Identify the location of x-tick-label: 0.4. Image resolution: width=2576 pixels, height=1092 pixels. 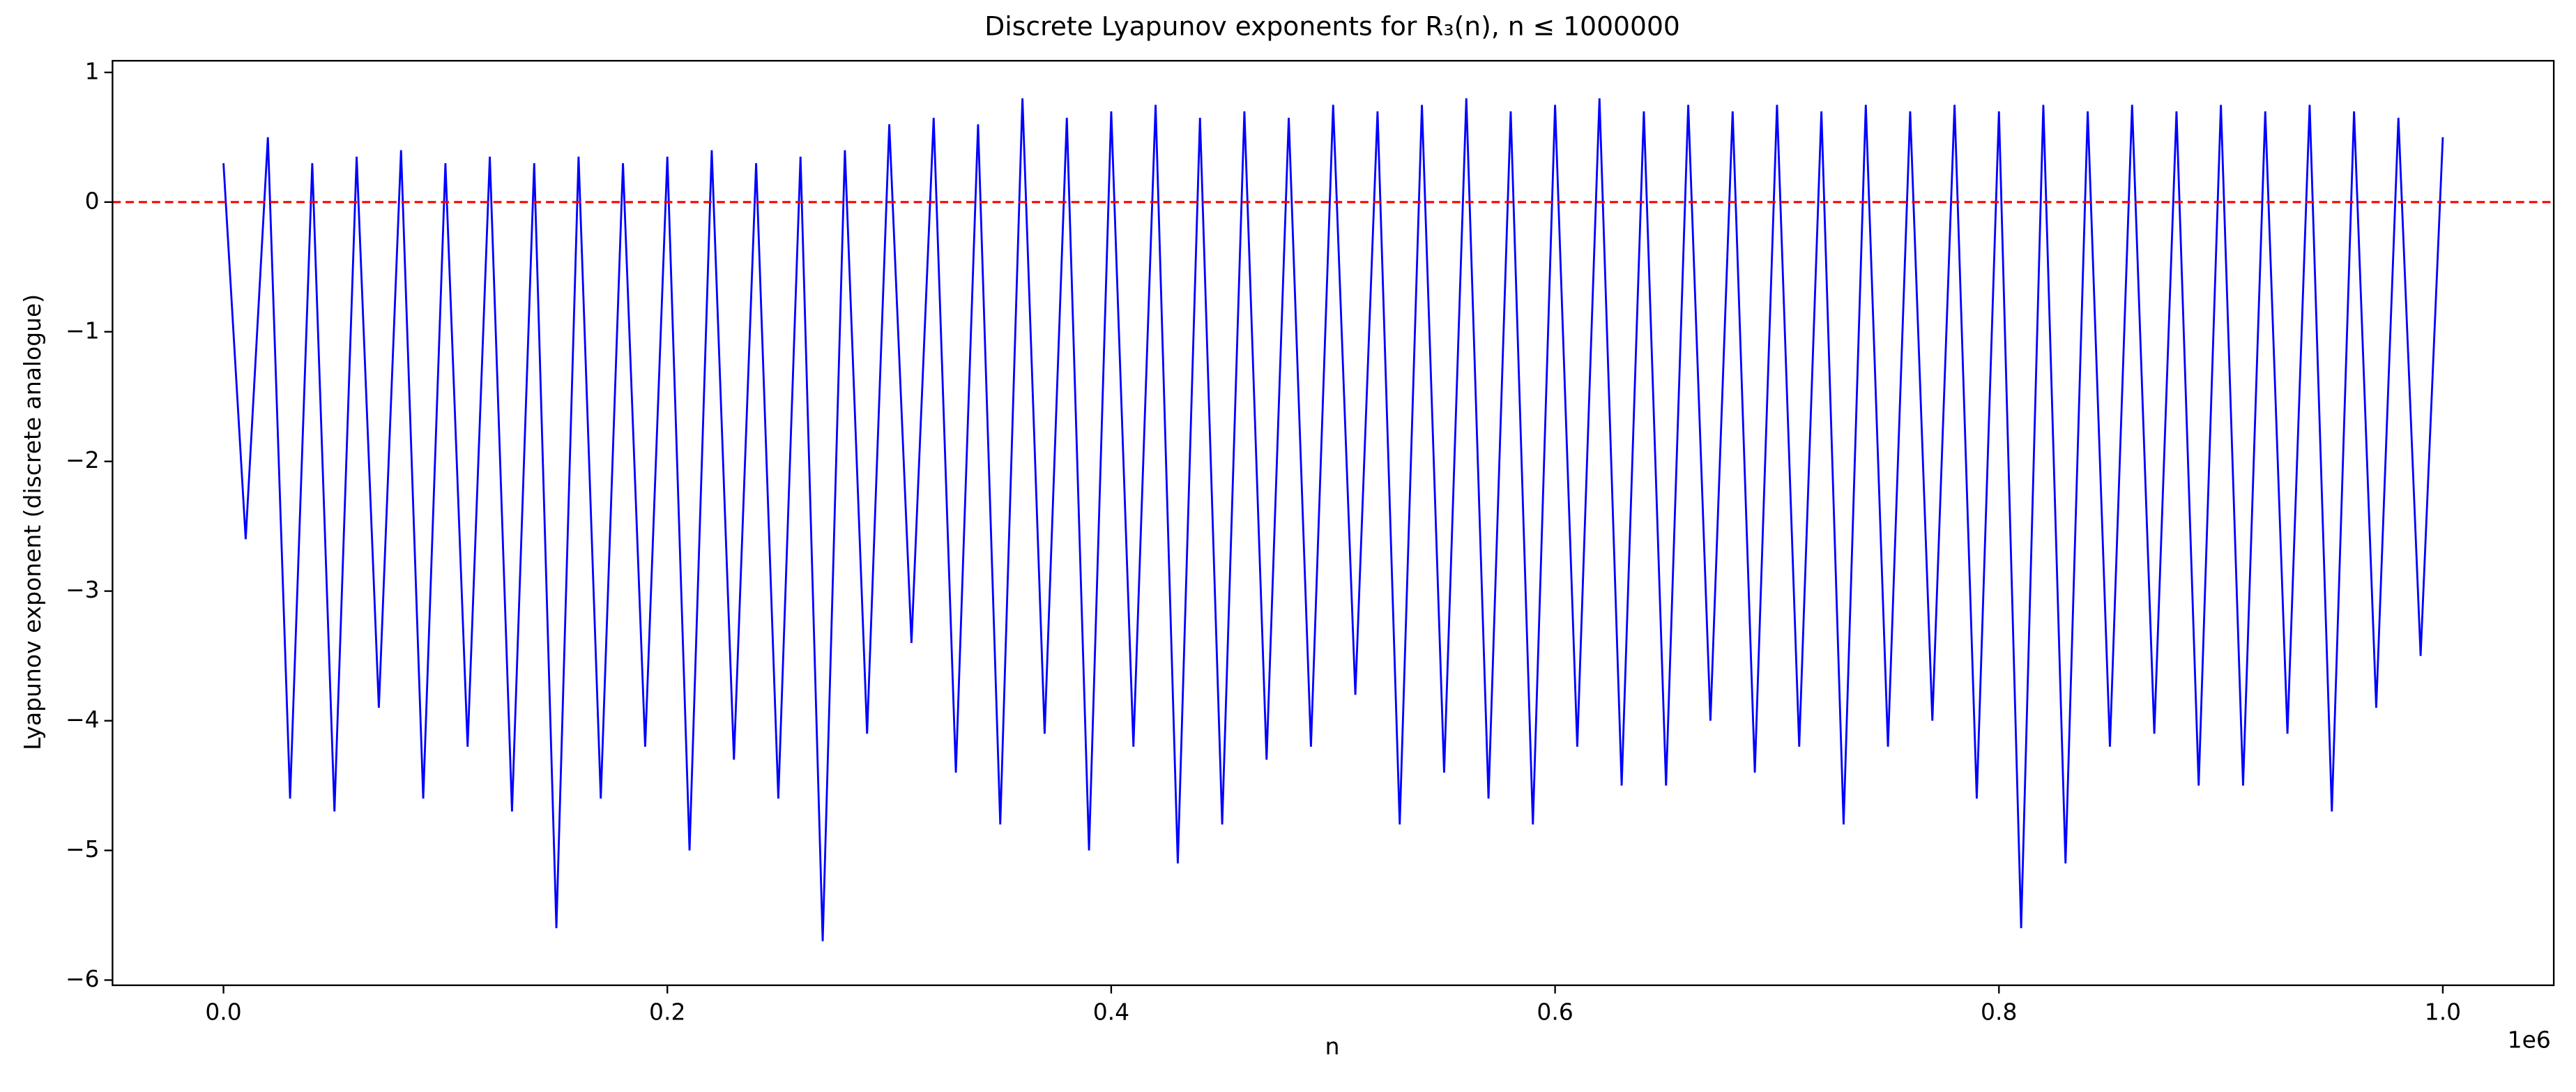
(1111, 1011).